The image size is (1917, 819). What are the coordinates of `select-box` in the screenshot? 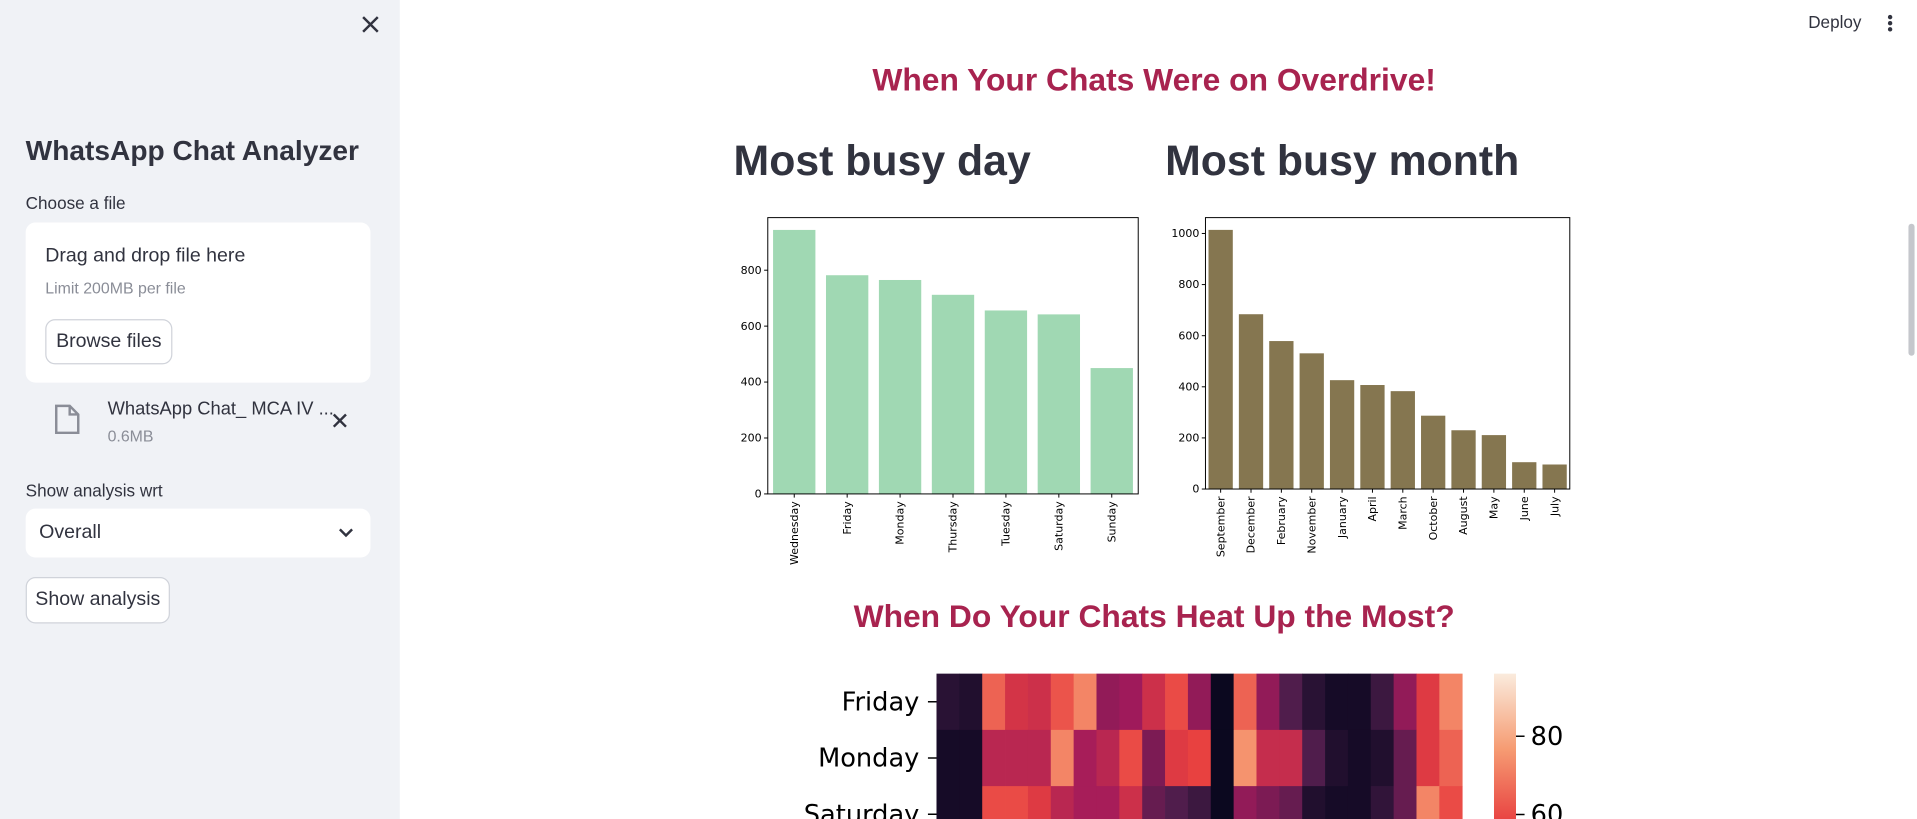 It's located at (198, 533).